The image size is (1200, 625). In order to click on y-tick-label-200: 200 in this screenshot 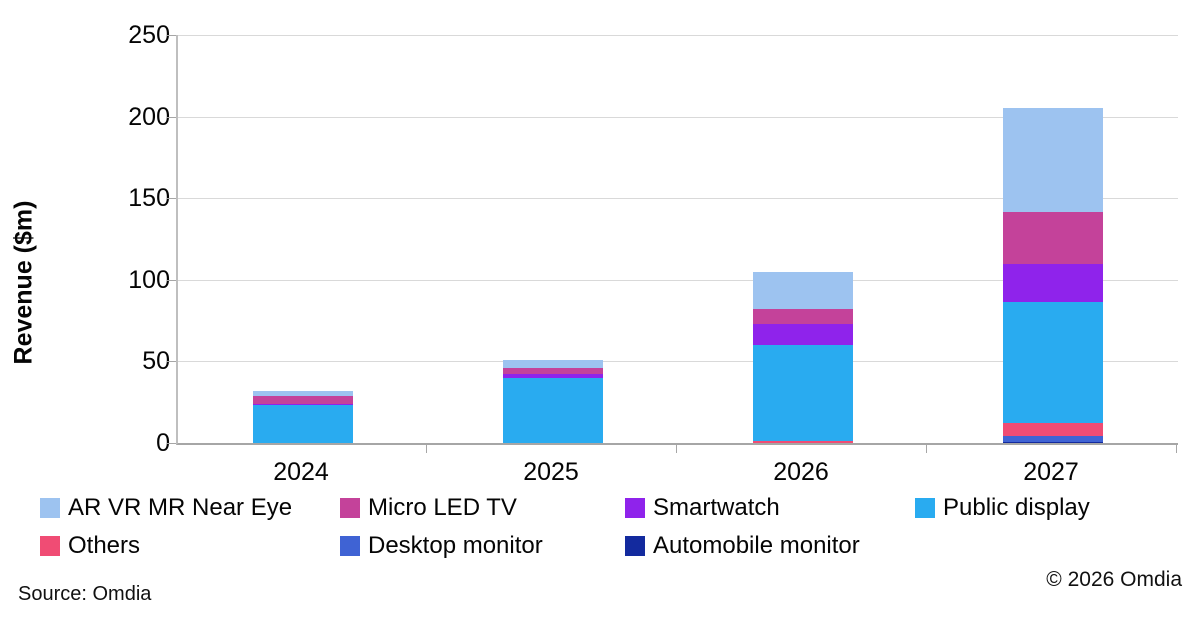, I will do `click(149, 116)`.